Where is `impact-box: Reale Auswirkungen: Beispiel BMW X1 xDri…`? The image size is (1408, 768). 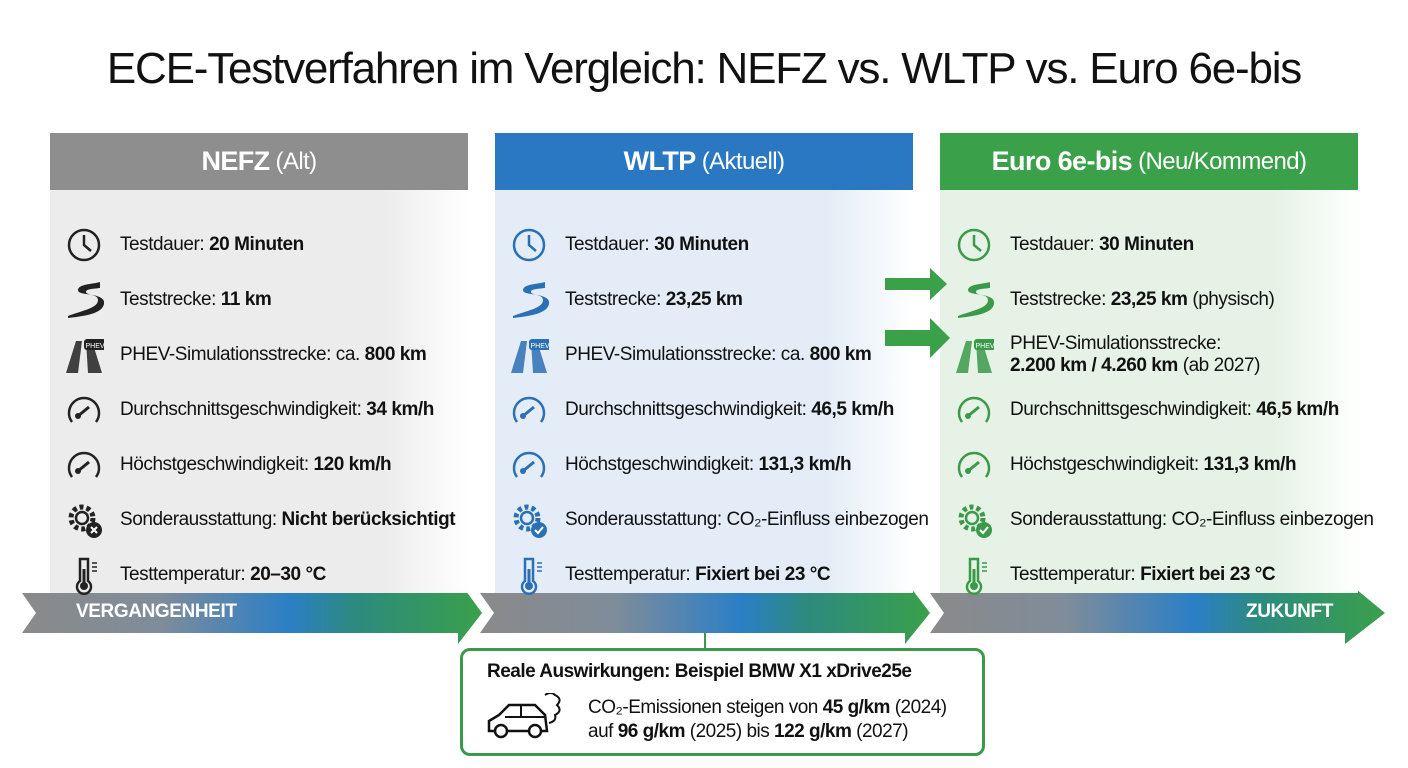 impact-box: Reale Auswirkungen: Beispiel BMW X1 xDri… is located at coordinates (722, 702).